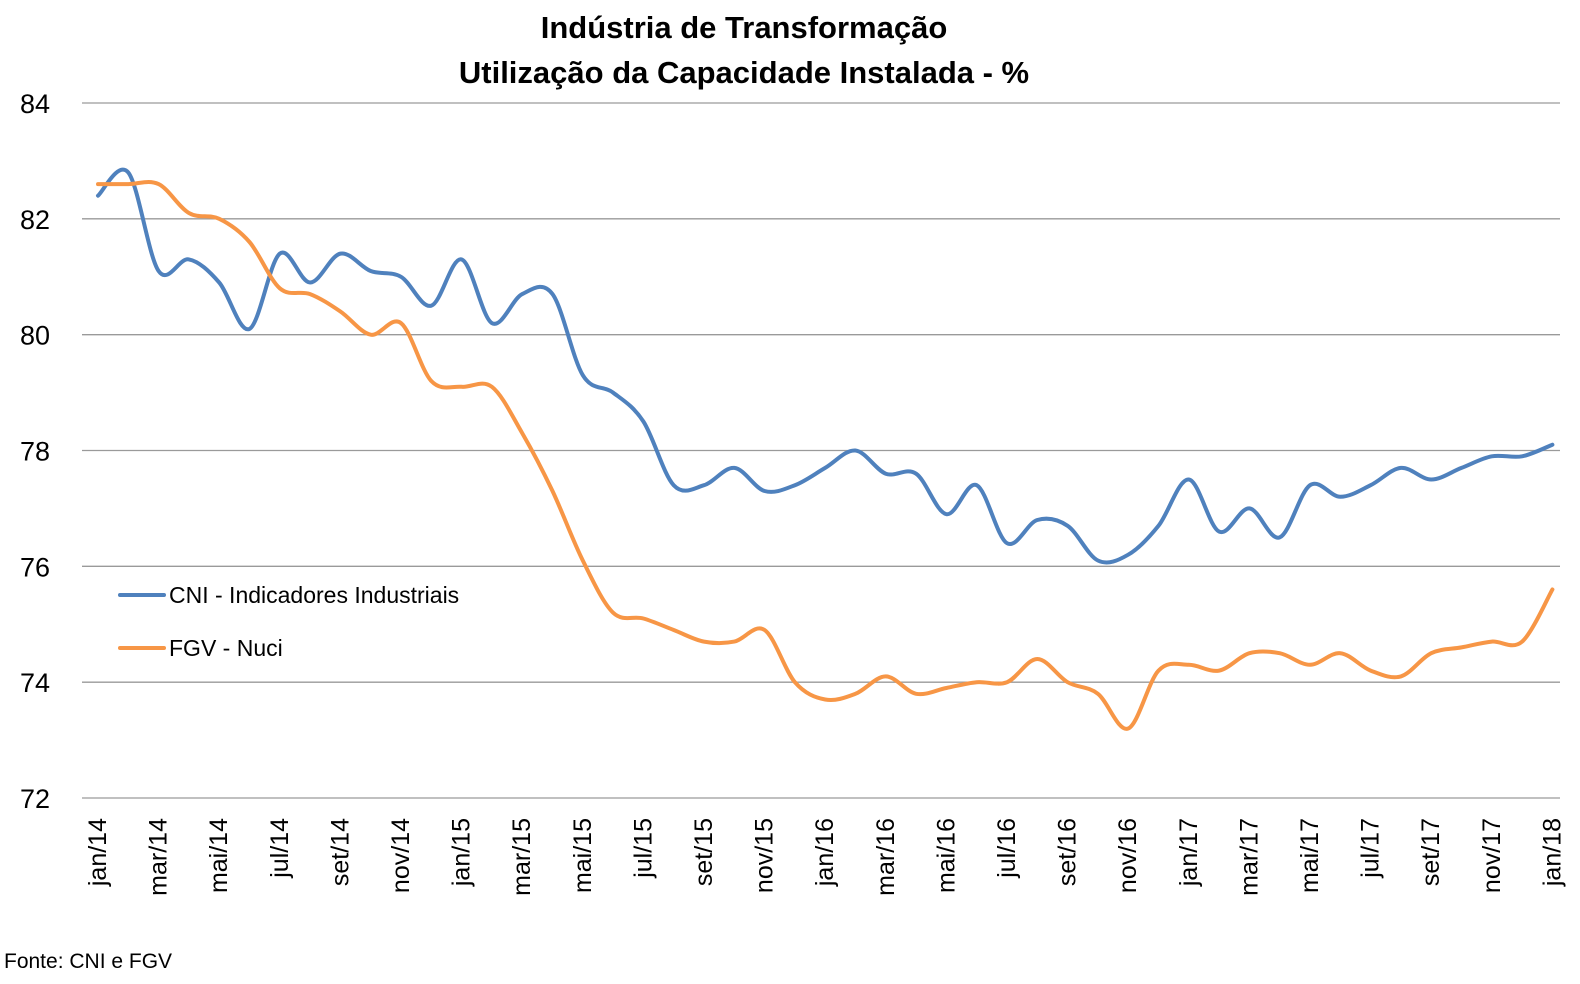  I want to click on chart-subtitle: Utilização da Capacidade Instalada - %, so click(744, 72).